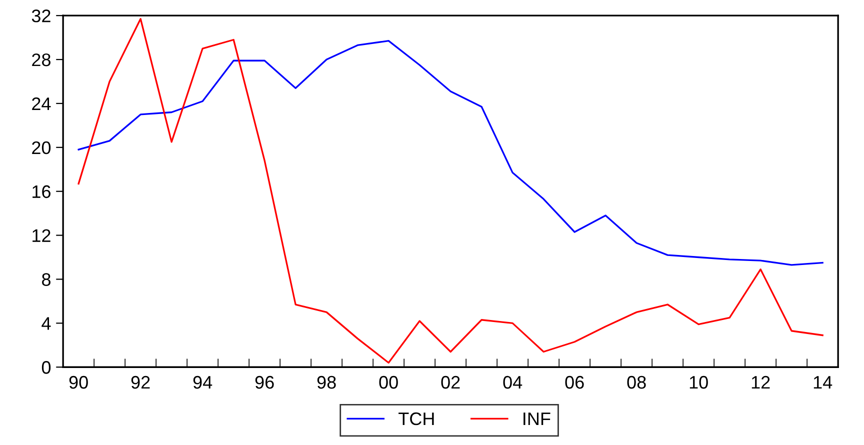 This screenshot has height=445, width=864. Describe the element at coordinates (326, 382) in the screenshot. I see `x-tick-label: 98` at that location.